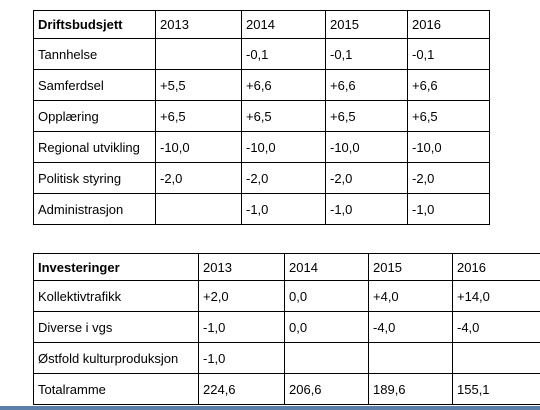 The image size is (540, 410). I want to click on table-cell: +2,0, so click(241, 296).